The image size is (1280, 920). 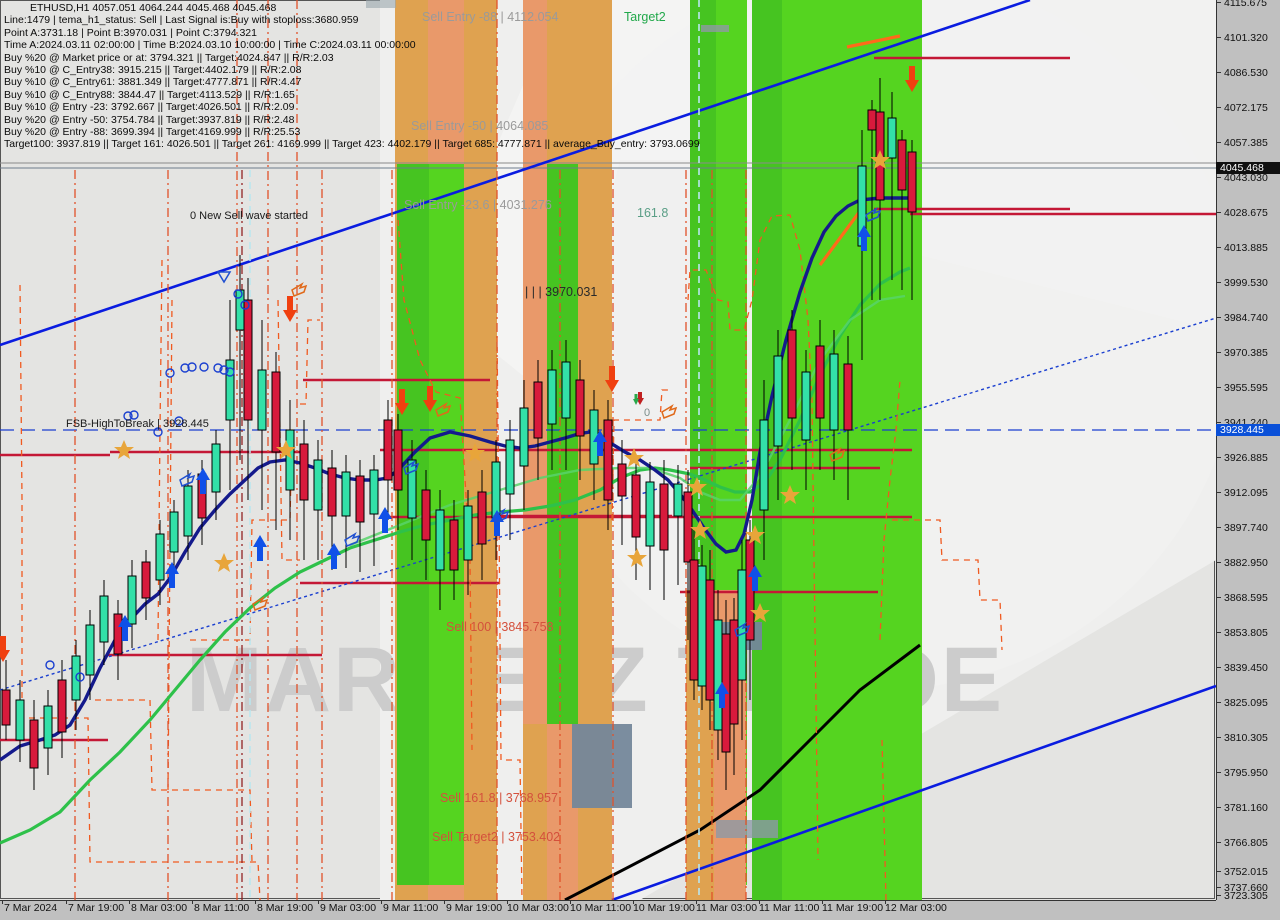 I want to click on price-tick: 3912.095, so click(x=1248, y=493).